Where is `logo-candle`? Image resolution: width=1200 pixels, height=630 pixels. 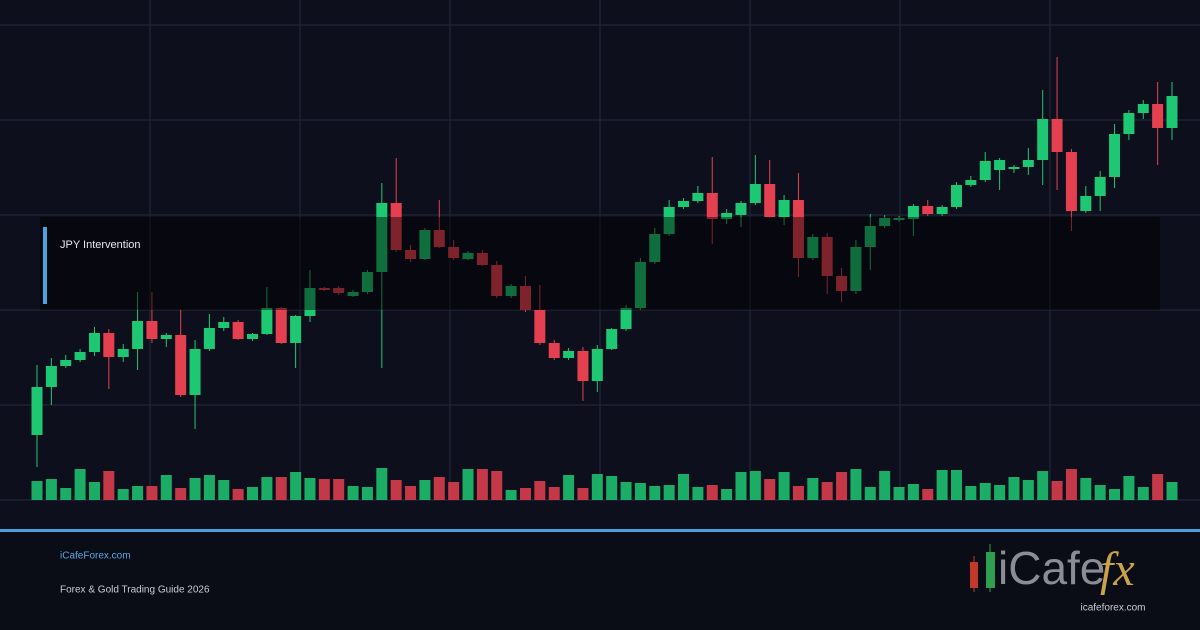
logo-candle is located at coordinates (990, 570).